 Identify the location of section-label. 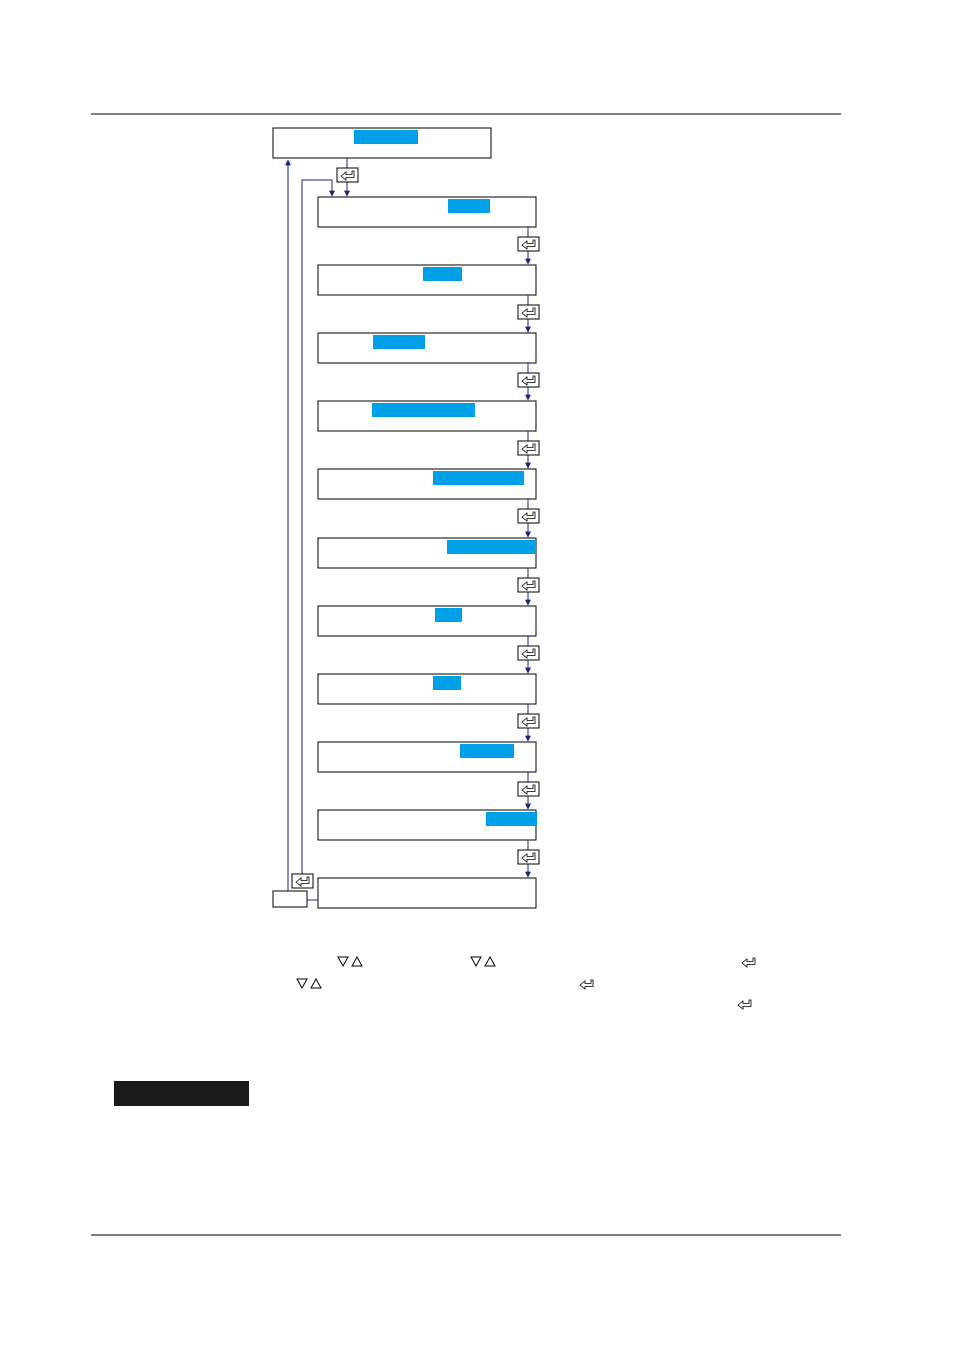
(181, 1093).